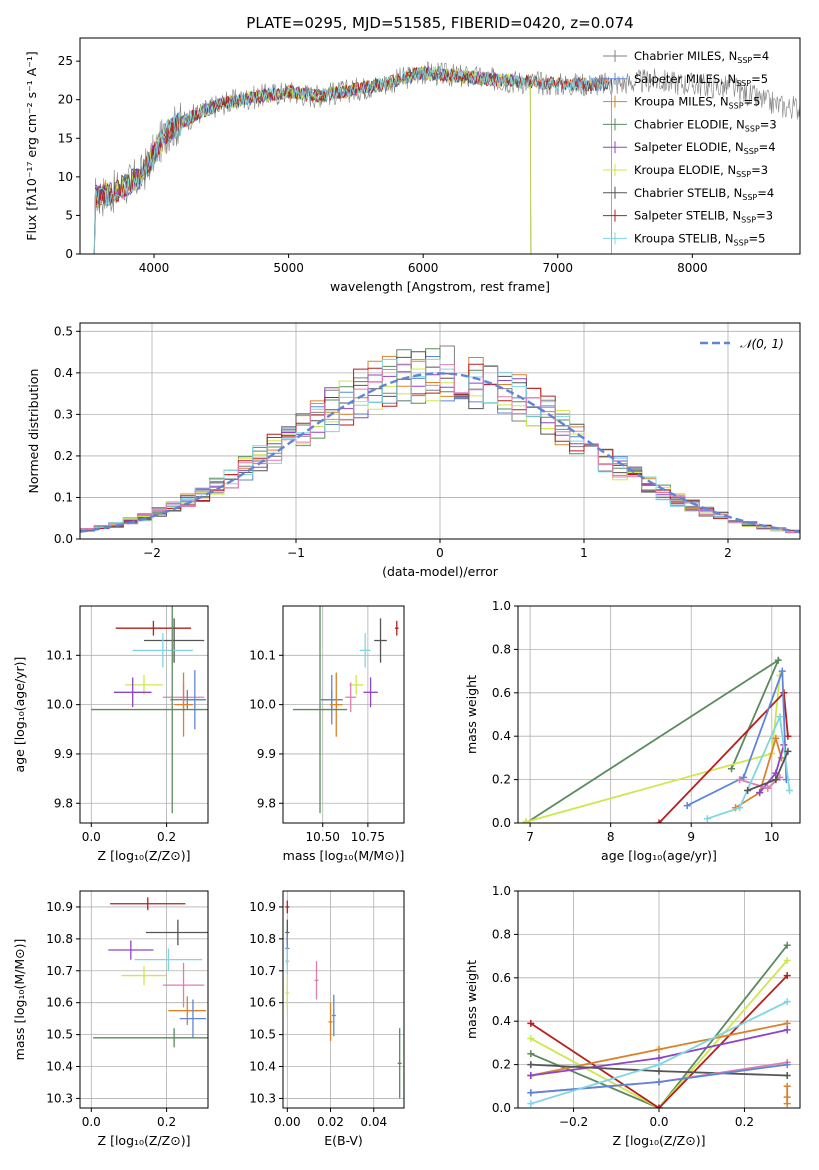 The image size is (819, 1170). What do you see at coordinates (501, 606) in the screenshot?
I see `y-tick-label: 1.0` at bounding box center [501, 606].